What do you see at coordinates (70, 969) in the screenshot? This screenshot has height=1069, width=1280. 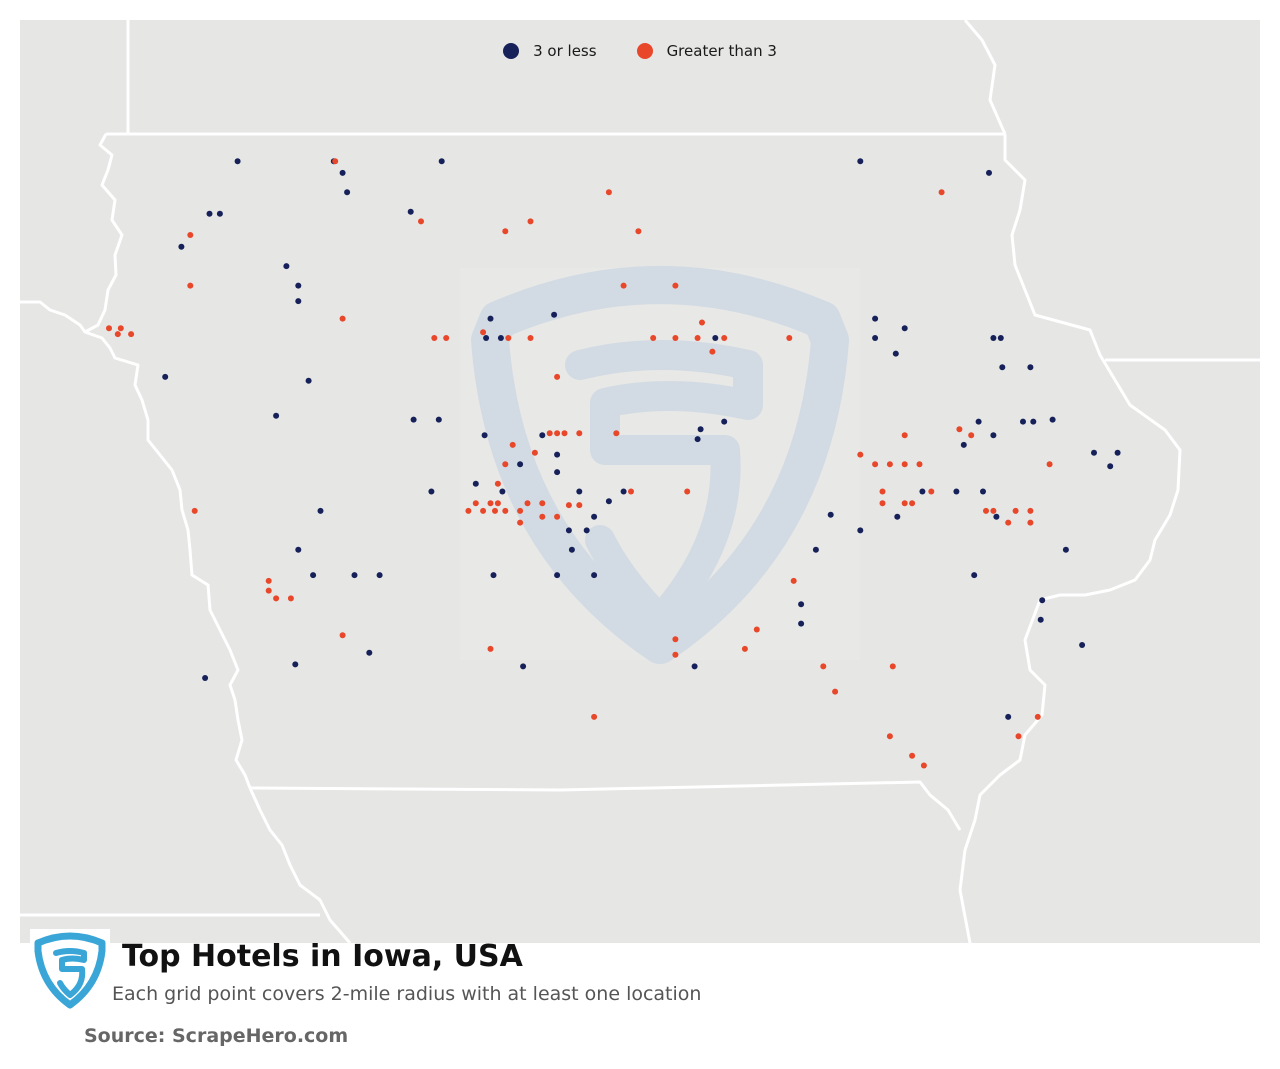 I see `scrapehero-shield-logo-icon` at bounding box center [70, 969].